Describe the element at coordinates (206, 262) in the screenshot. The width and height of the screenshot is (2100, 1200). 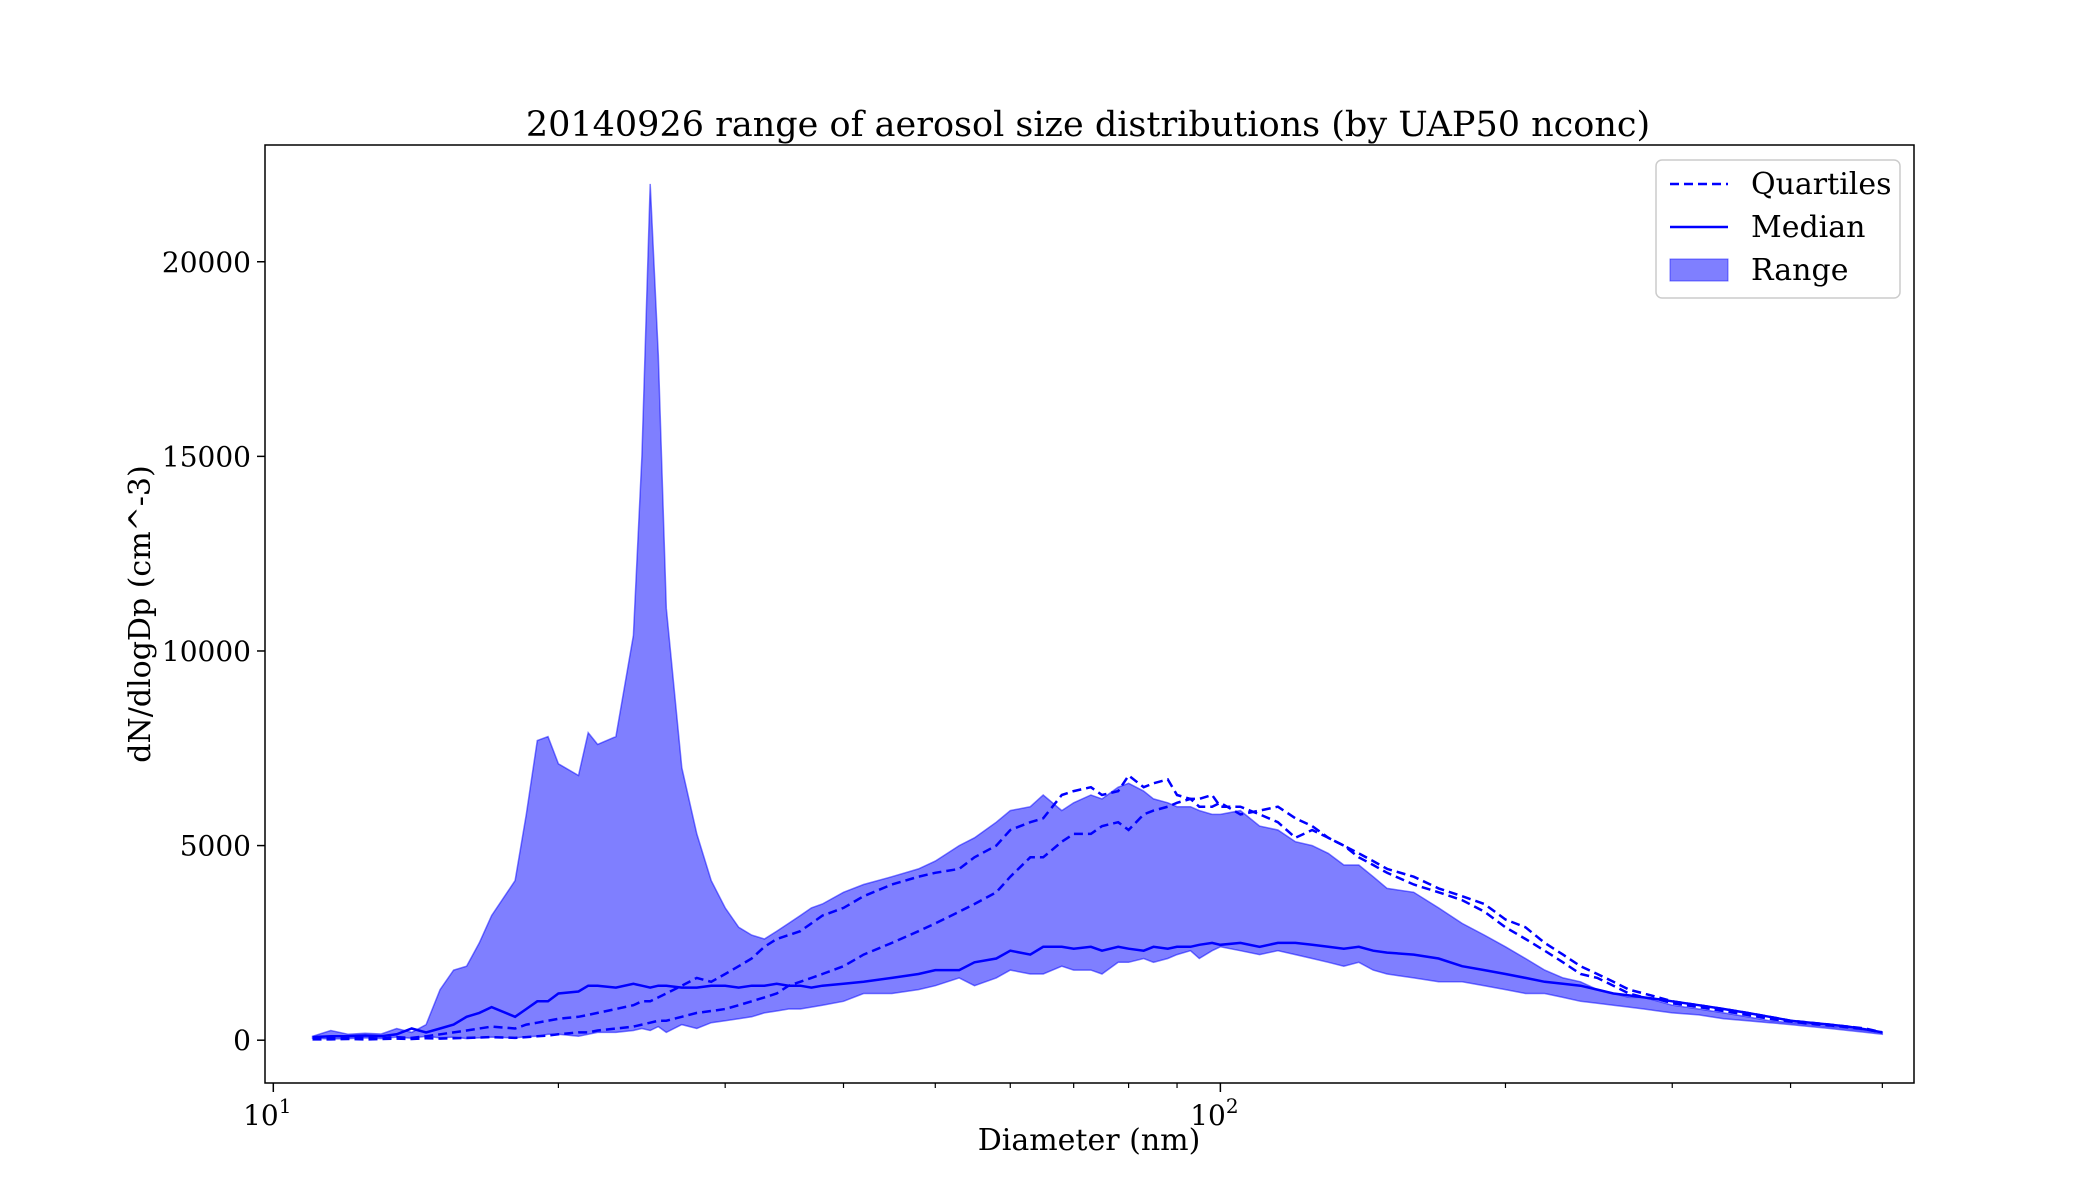
I see `y-tick-label: 20000` at that location.